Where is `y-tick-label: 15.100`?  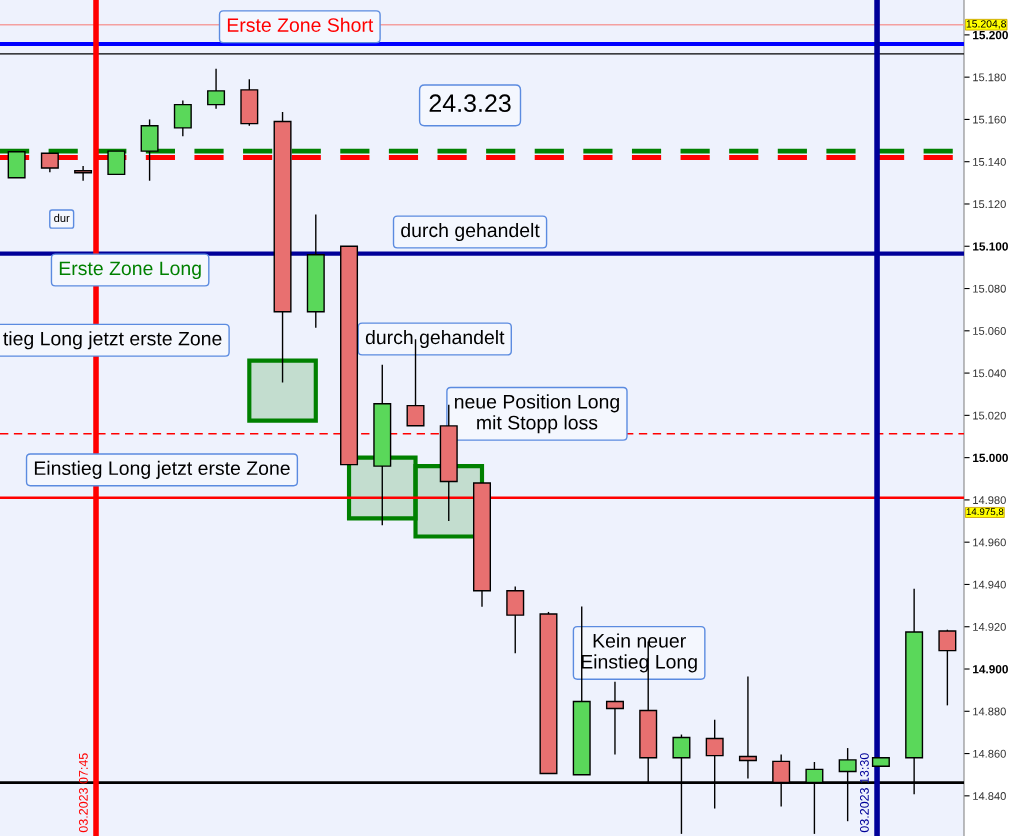 y-tick-label: 15.100 is located at coordinates (990, 246).